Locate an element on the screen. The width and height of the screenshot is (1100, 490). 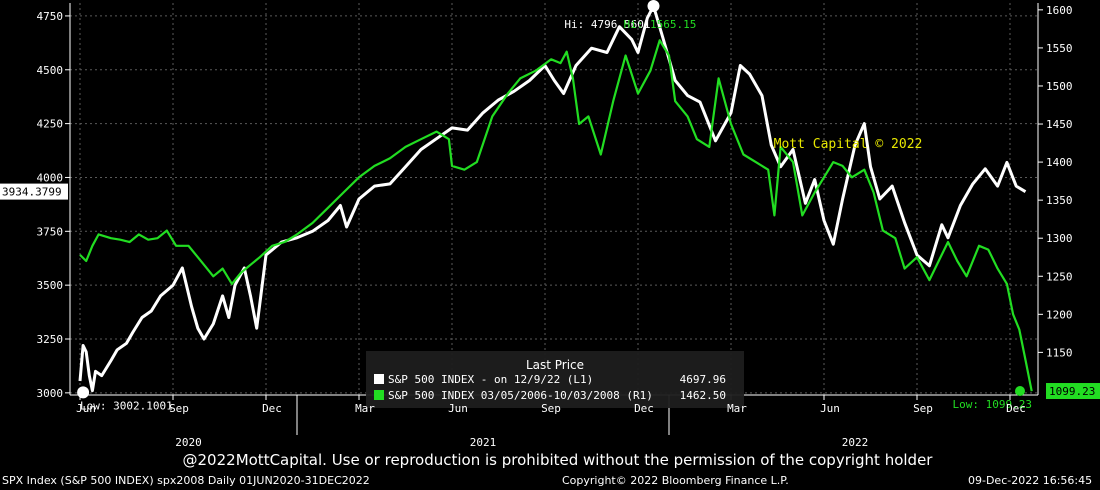
low-label-green: Low: 1099.23 is located at coordinates (992, 404).